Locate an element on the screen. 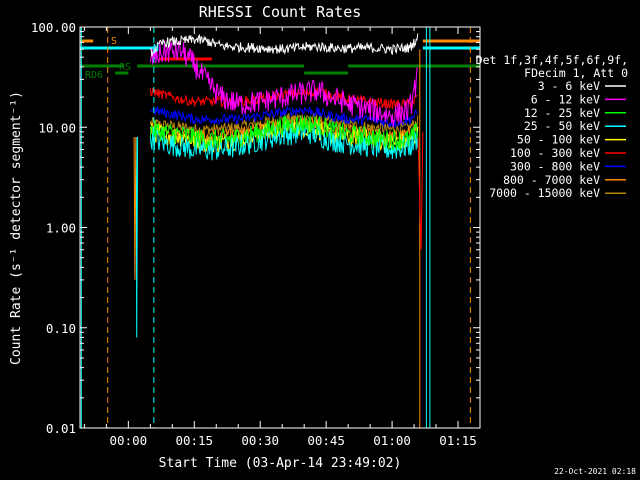 This screenshot has height=480, width=640. legend-entry: 800 - 7000 keV is located at coordinates (551, 180).